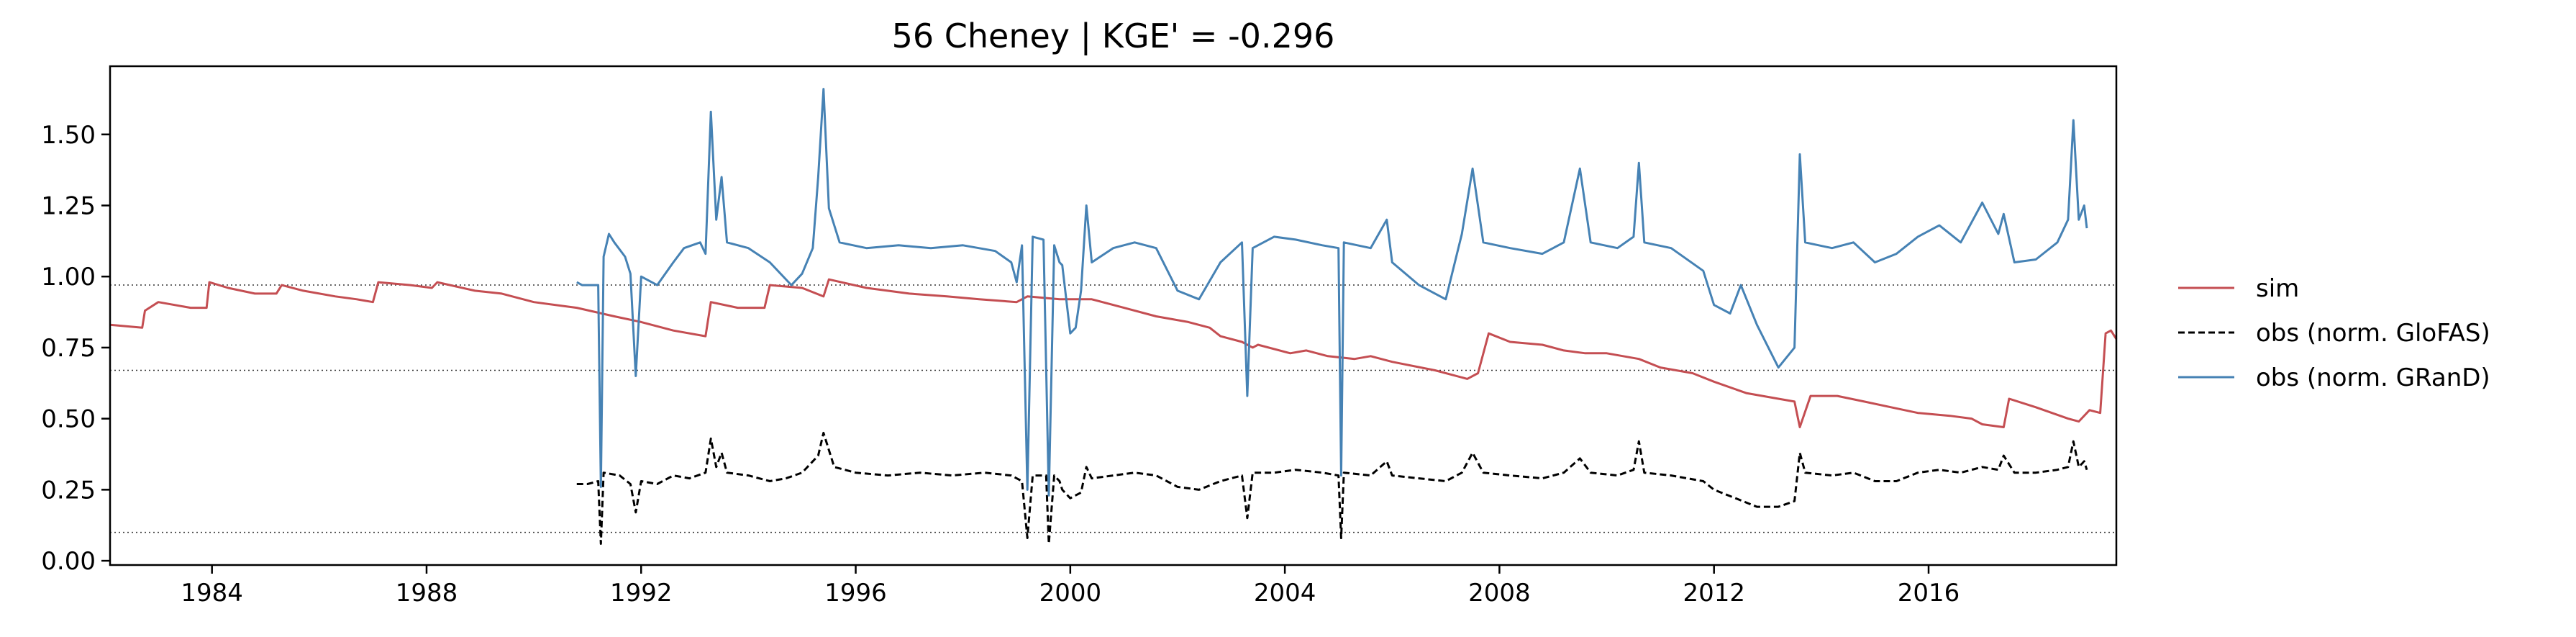  What do you see at coordinates (68, 135) in the screenshot?
I see `y-tick-label-6: 1.50` at bounding box center [68, 135].